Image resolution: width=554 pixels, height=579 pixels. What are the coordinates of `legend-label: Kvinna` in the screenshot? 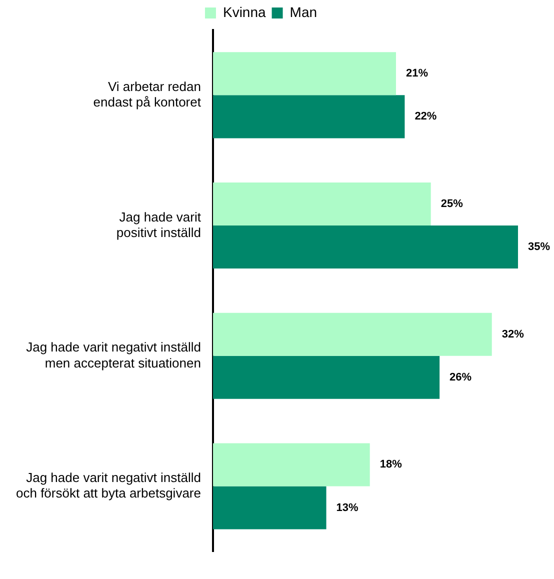 It's located at (244, 12).